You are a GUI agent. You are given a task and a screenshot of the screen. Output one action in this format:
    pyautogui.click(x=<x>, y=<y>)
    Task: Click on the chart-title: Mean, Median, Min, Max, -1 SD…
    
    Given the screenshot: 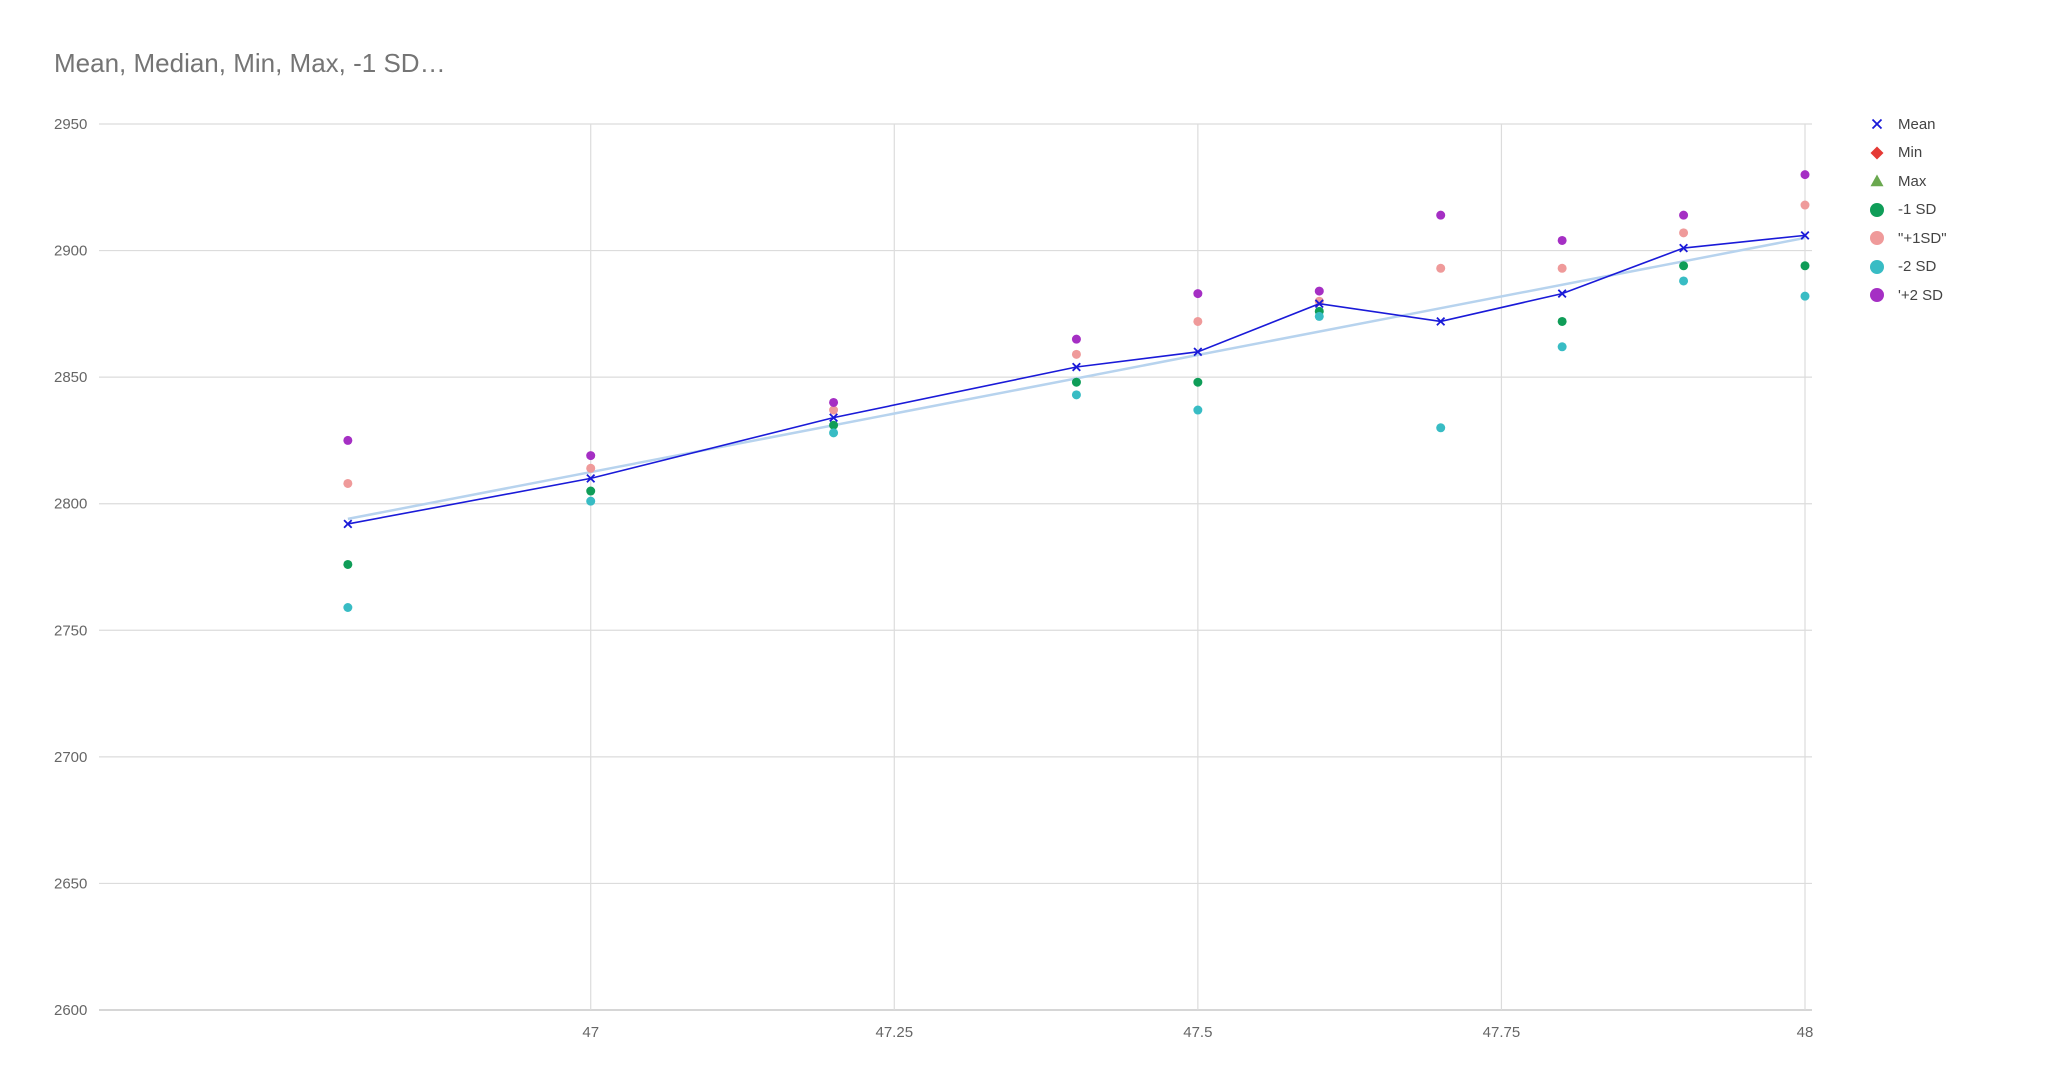 What is the action you would take?
    pyautogui.click(x=250, y=63)
    